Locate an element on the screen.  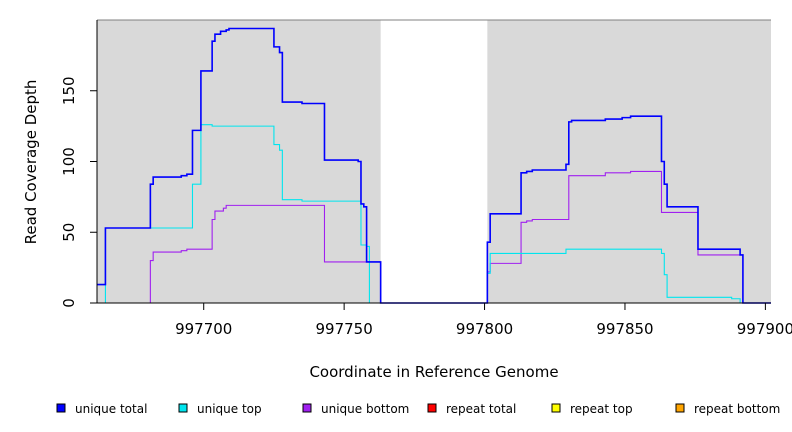
legend-swatch-unique-total is located at coordinates (61, 408).